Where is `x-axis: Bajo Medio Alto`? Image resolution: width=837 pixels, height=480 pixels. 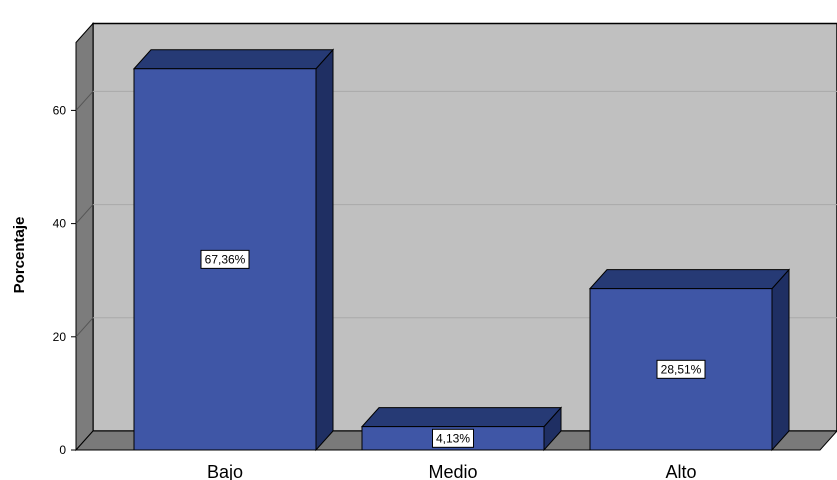 x-axis: Bajo Medio Alto is located at coordinates (452, 471).